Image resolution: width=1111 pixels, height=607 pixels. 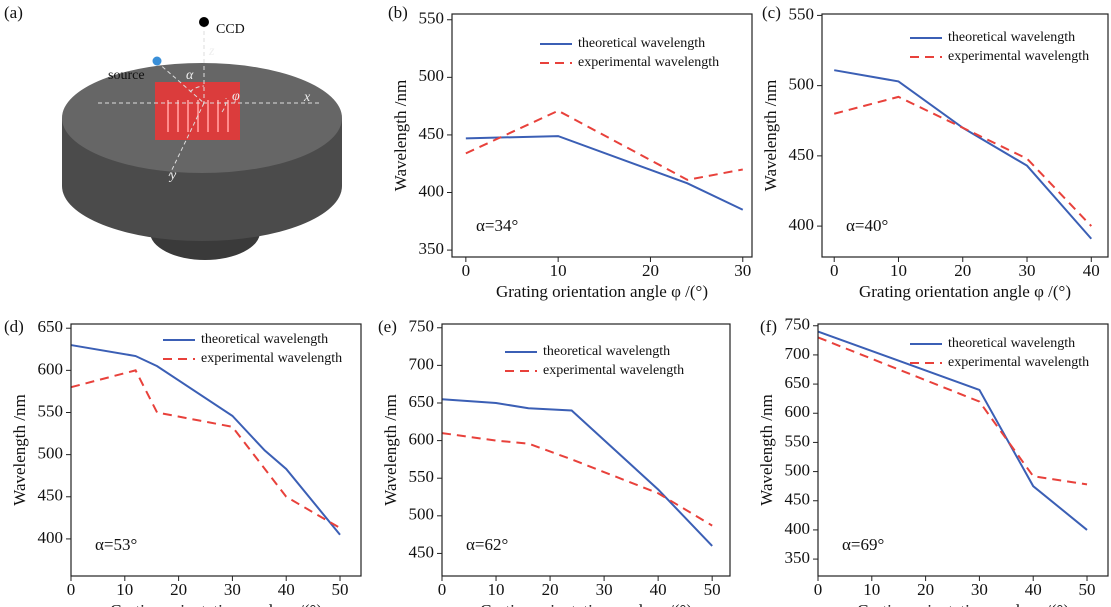 What do you see at coordinates (387, 326) in the screenshot?
I see `panel-label: (e)` at bounding box center [387, 326].